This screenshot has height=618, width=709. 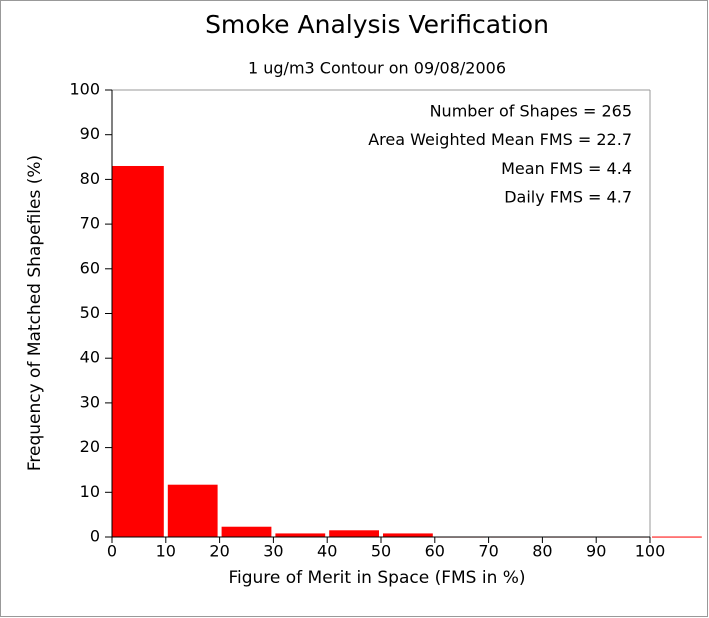 I want to click on y-tick-label: 30, so click(x=90, y=401).